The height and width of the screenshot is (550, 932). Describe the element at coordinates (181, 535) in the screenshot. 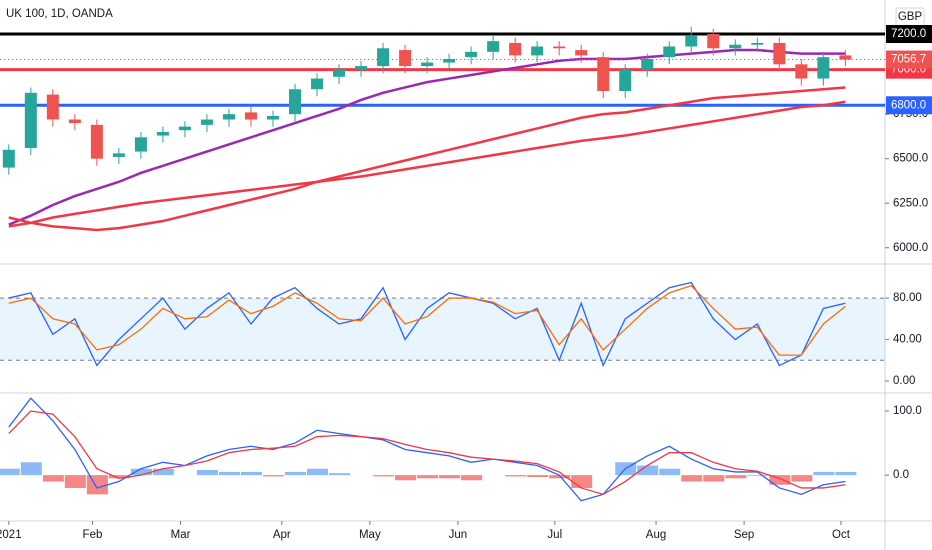

I see `x-tick-label: Mar` at that location.